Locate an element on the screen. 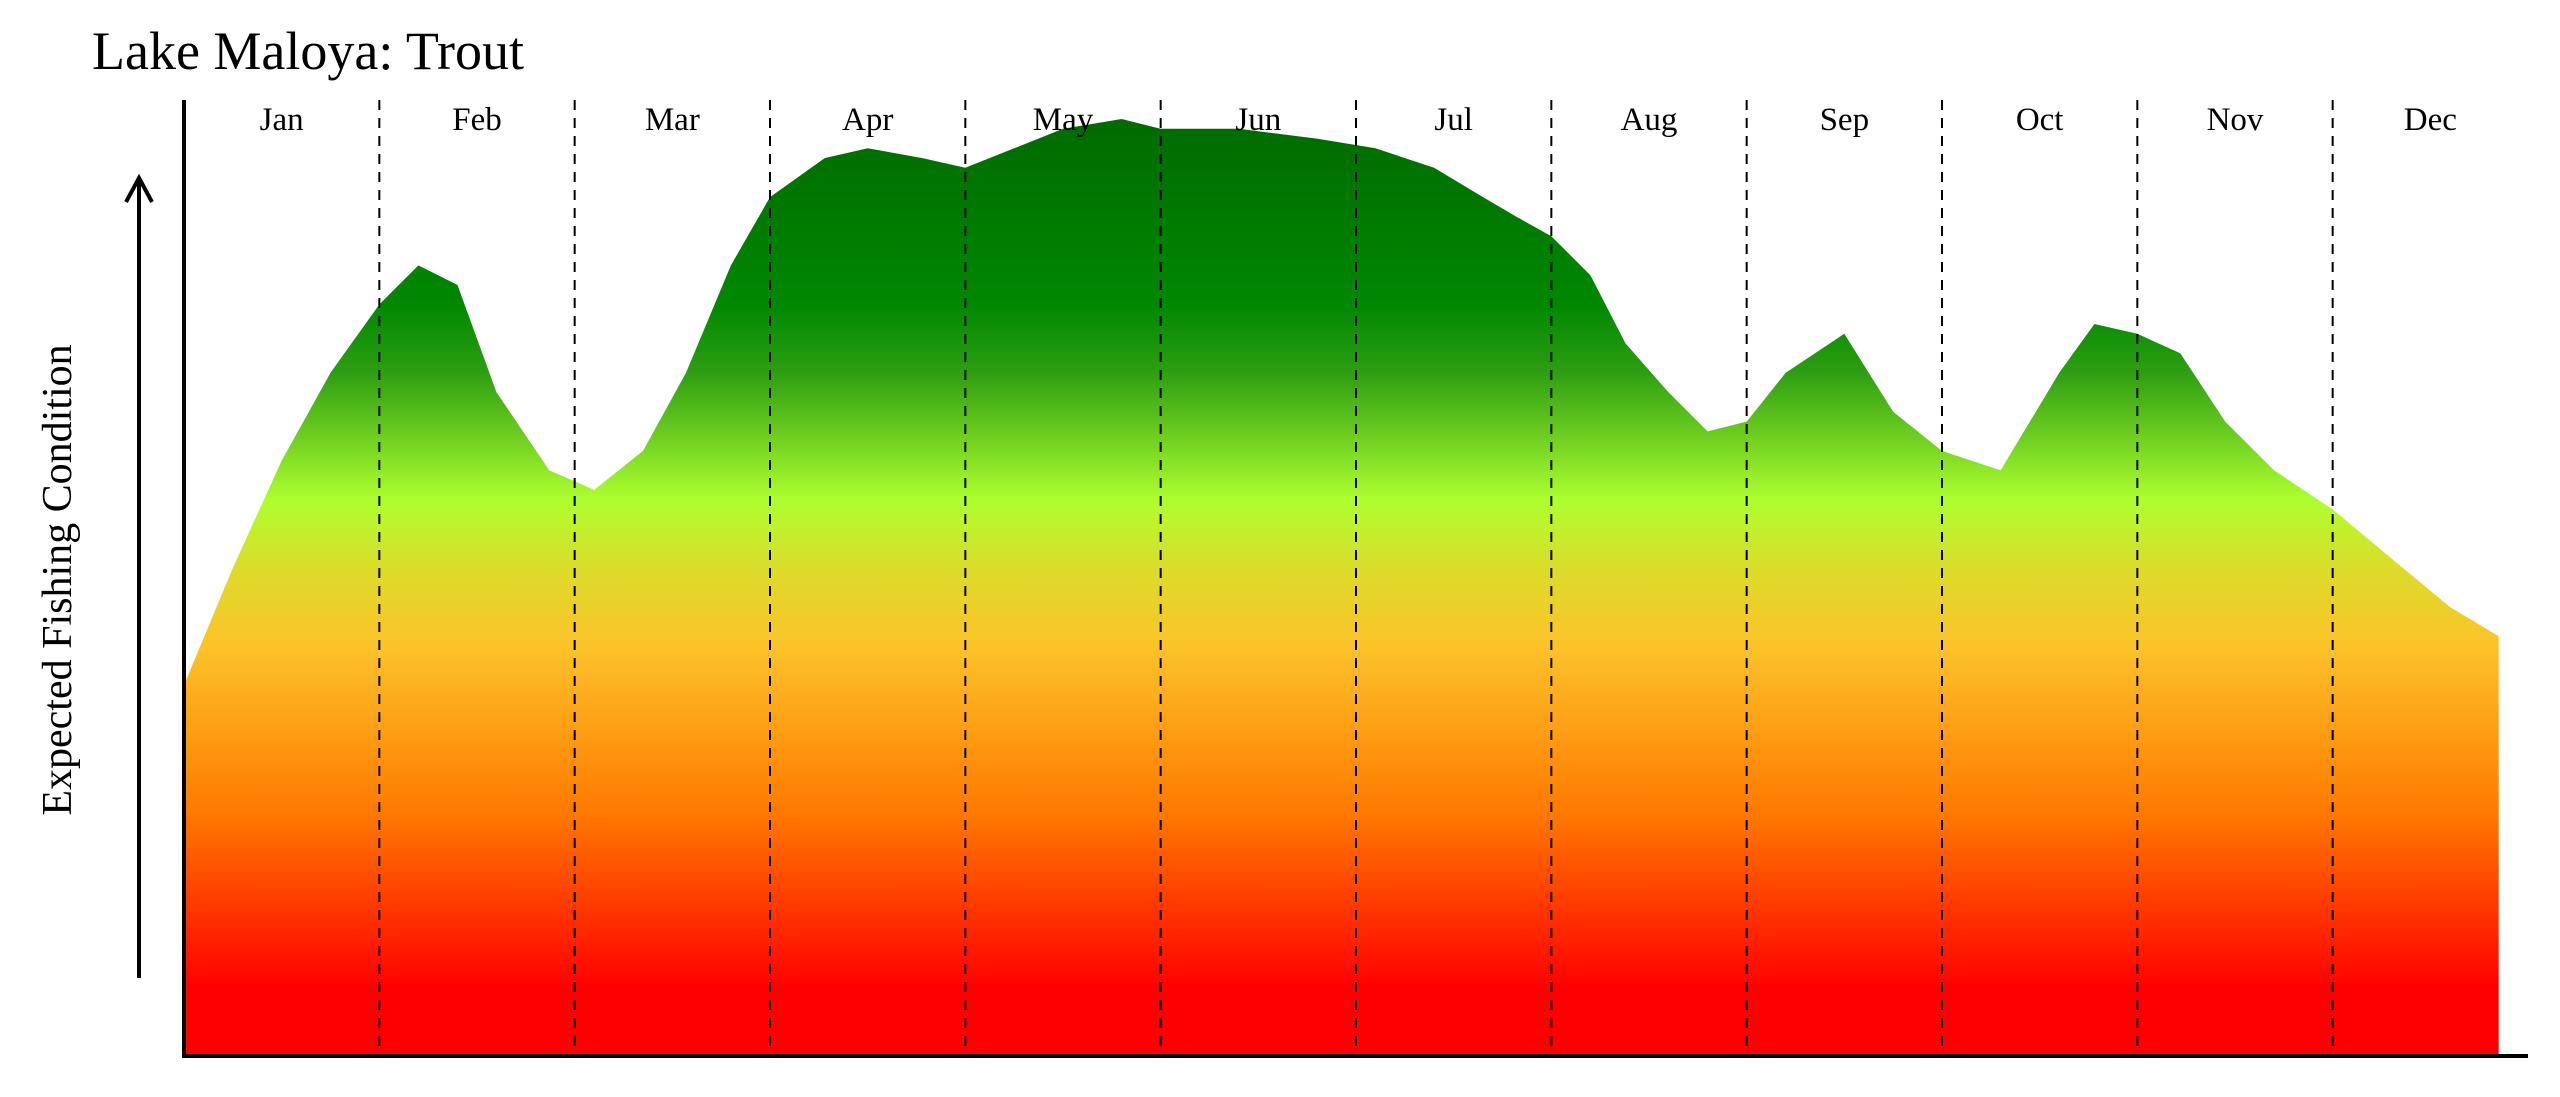 The width and height of the screenshot is (2560, 1097). month-label-jul: Jul is located at coordinates (1453, 120).